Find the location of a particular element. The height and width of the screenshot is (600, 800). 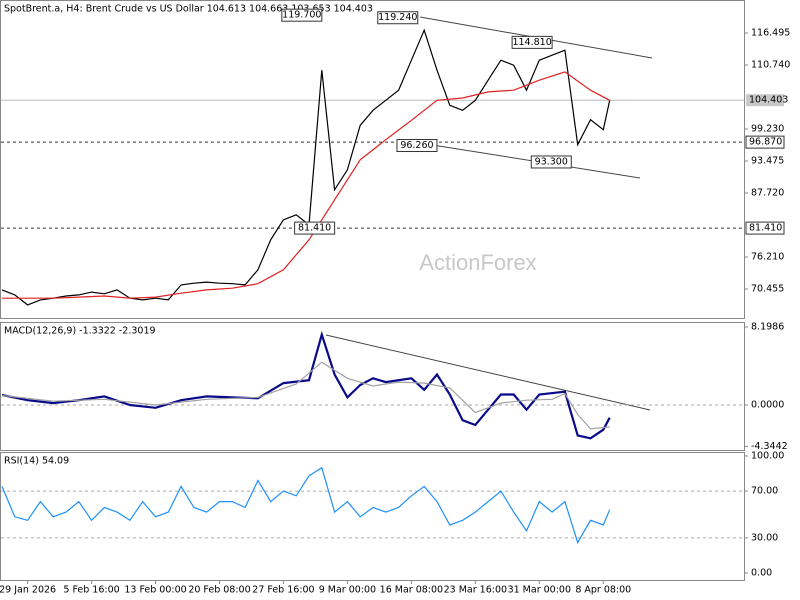

y-tick-label: 116.495 is located at coordinates (770, 33).